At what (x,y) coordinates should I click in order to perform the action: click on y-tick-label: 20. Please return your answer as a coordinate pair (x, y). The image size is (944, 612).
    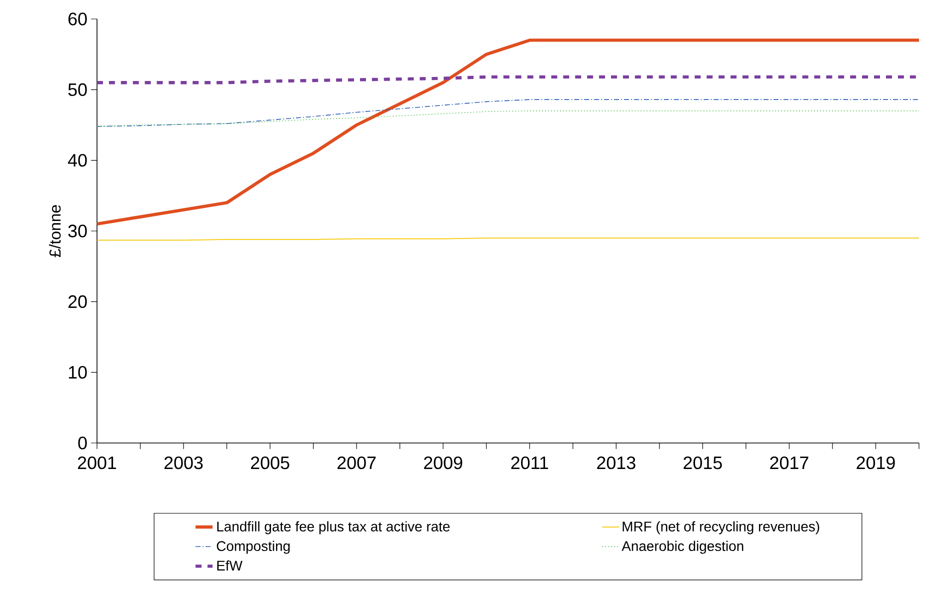
    Looking at the image, I should click on (77, 301).